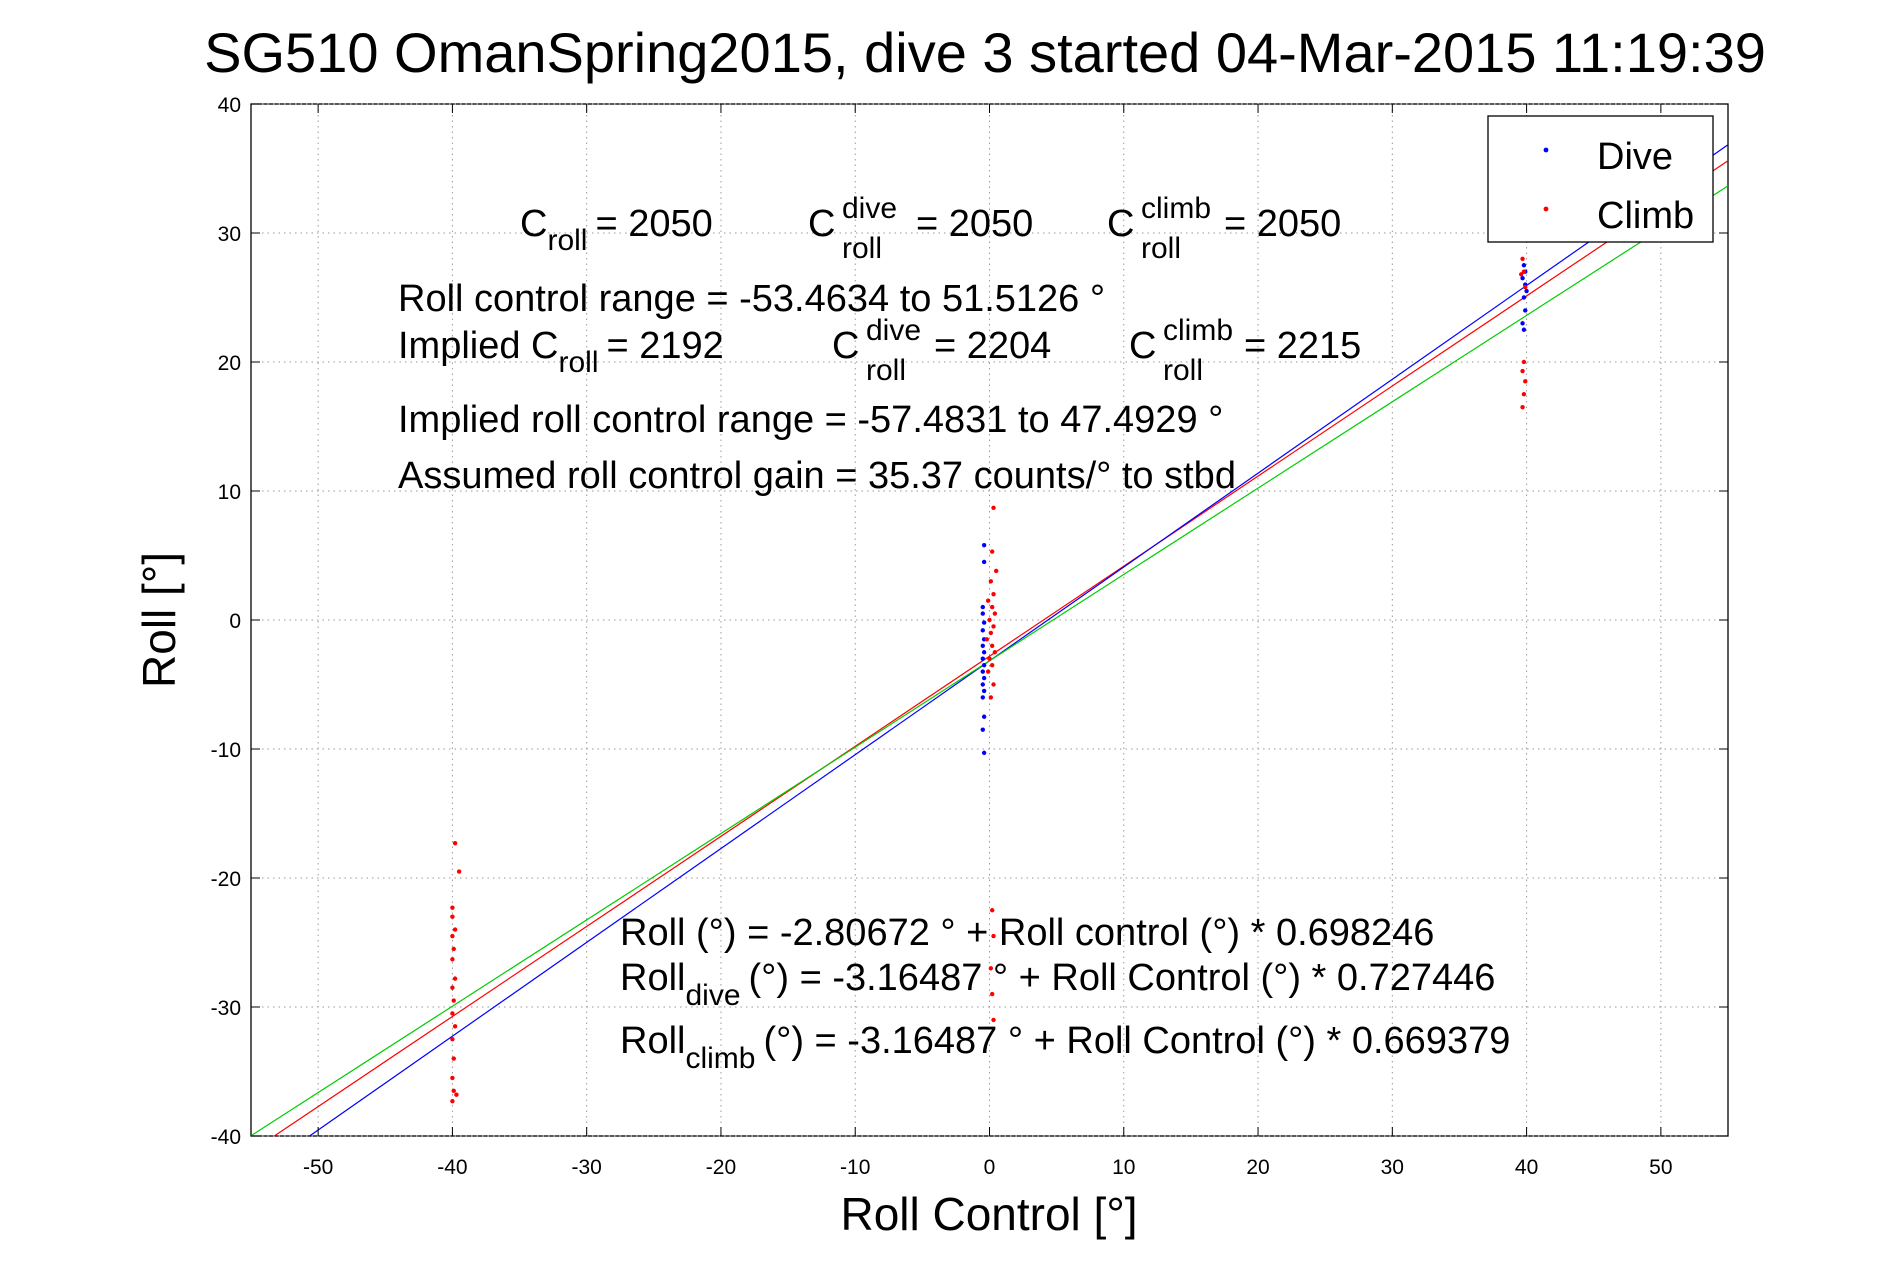  Describe the element at coordinates (1302, 346) in the screenshot. I see `implied-climb-value: = 2215` at that location.